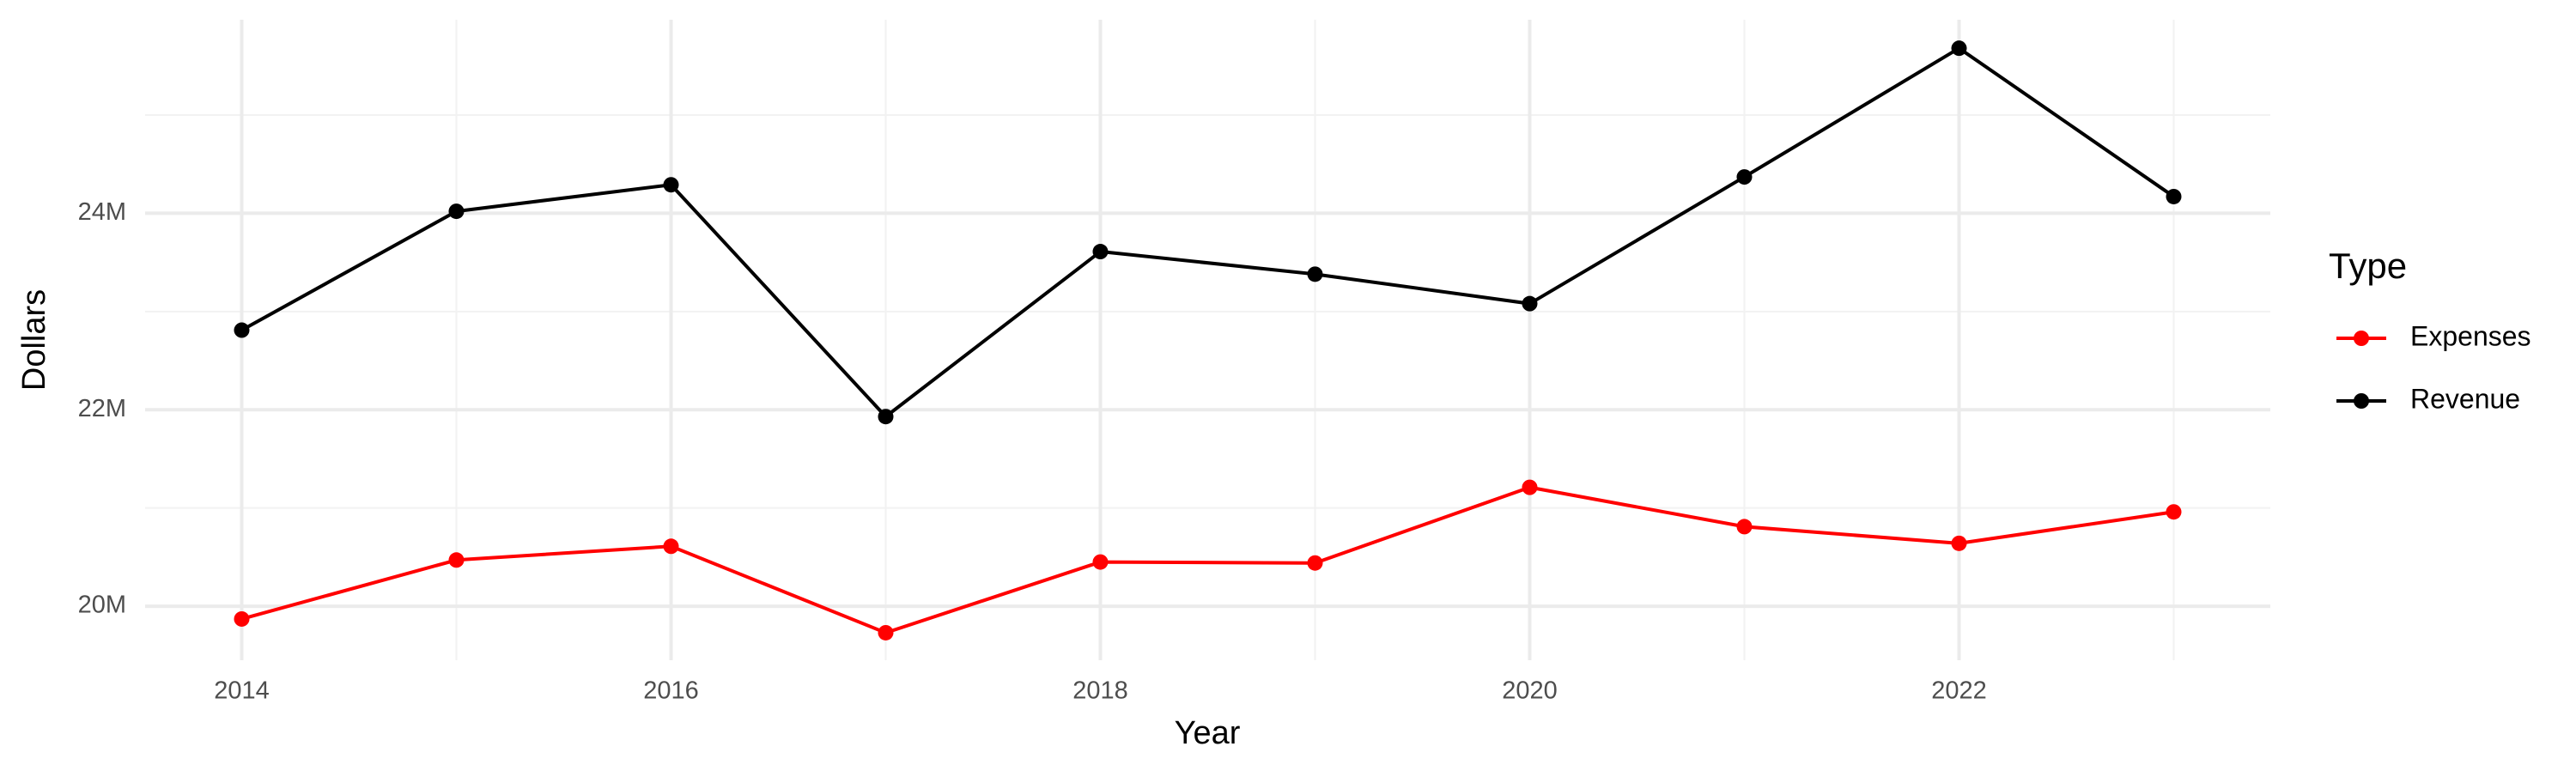 Image resolution: width=2576 pixels, height=777 pixels. I want to click on legend-label: Revenue, so click(2465, 398).